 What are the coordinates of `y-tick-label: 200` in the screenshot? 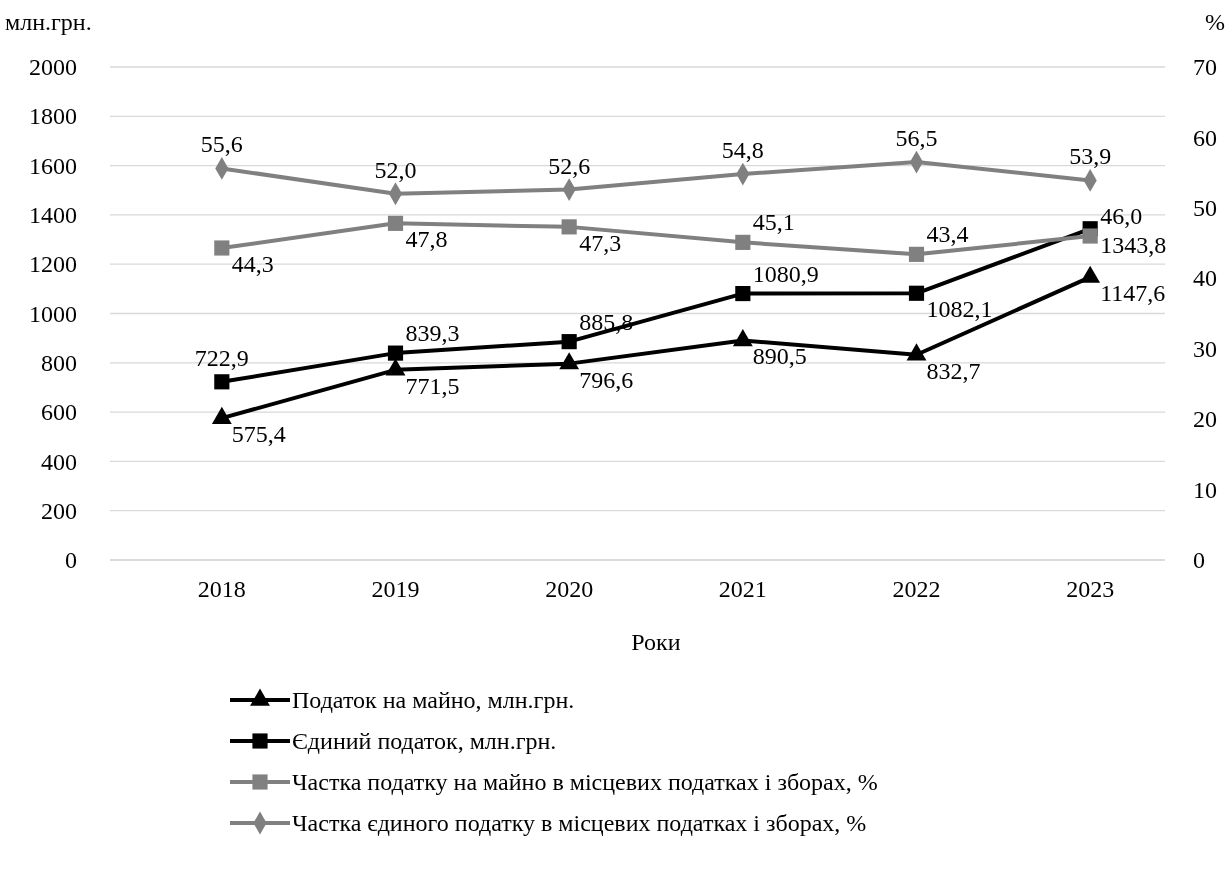 It's located at (59, 510).